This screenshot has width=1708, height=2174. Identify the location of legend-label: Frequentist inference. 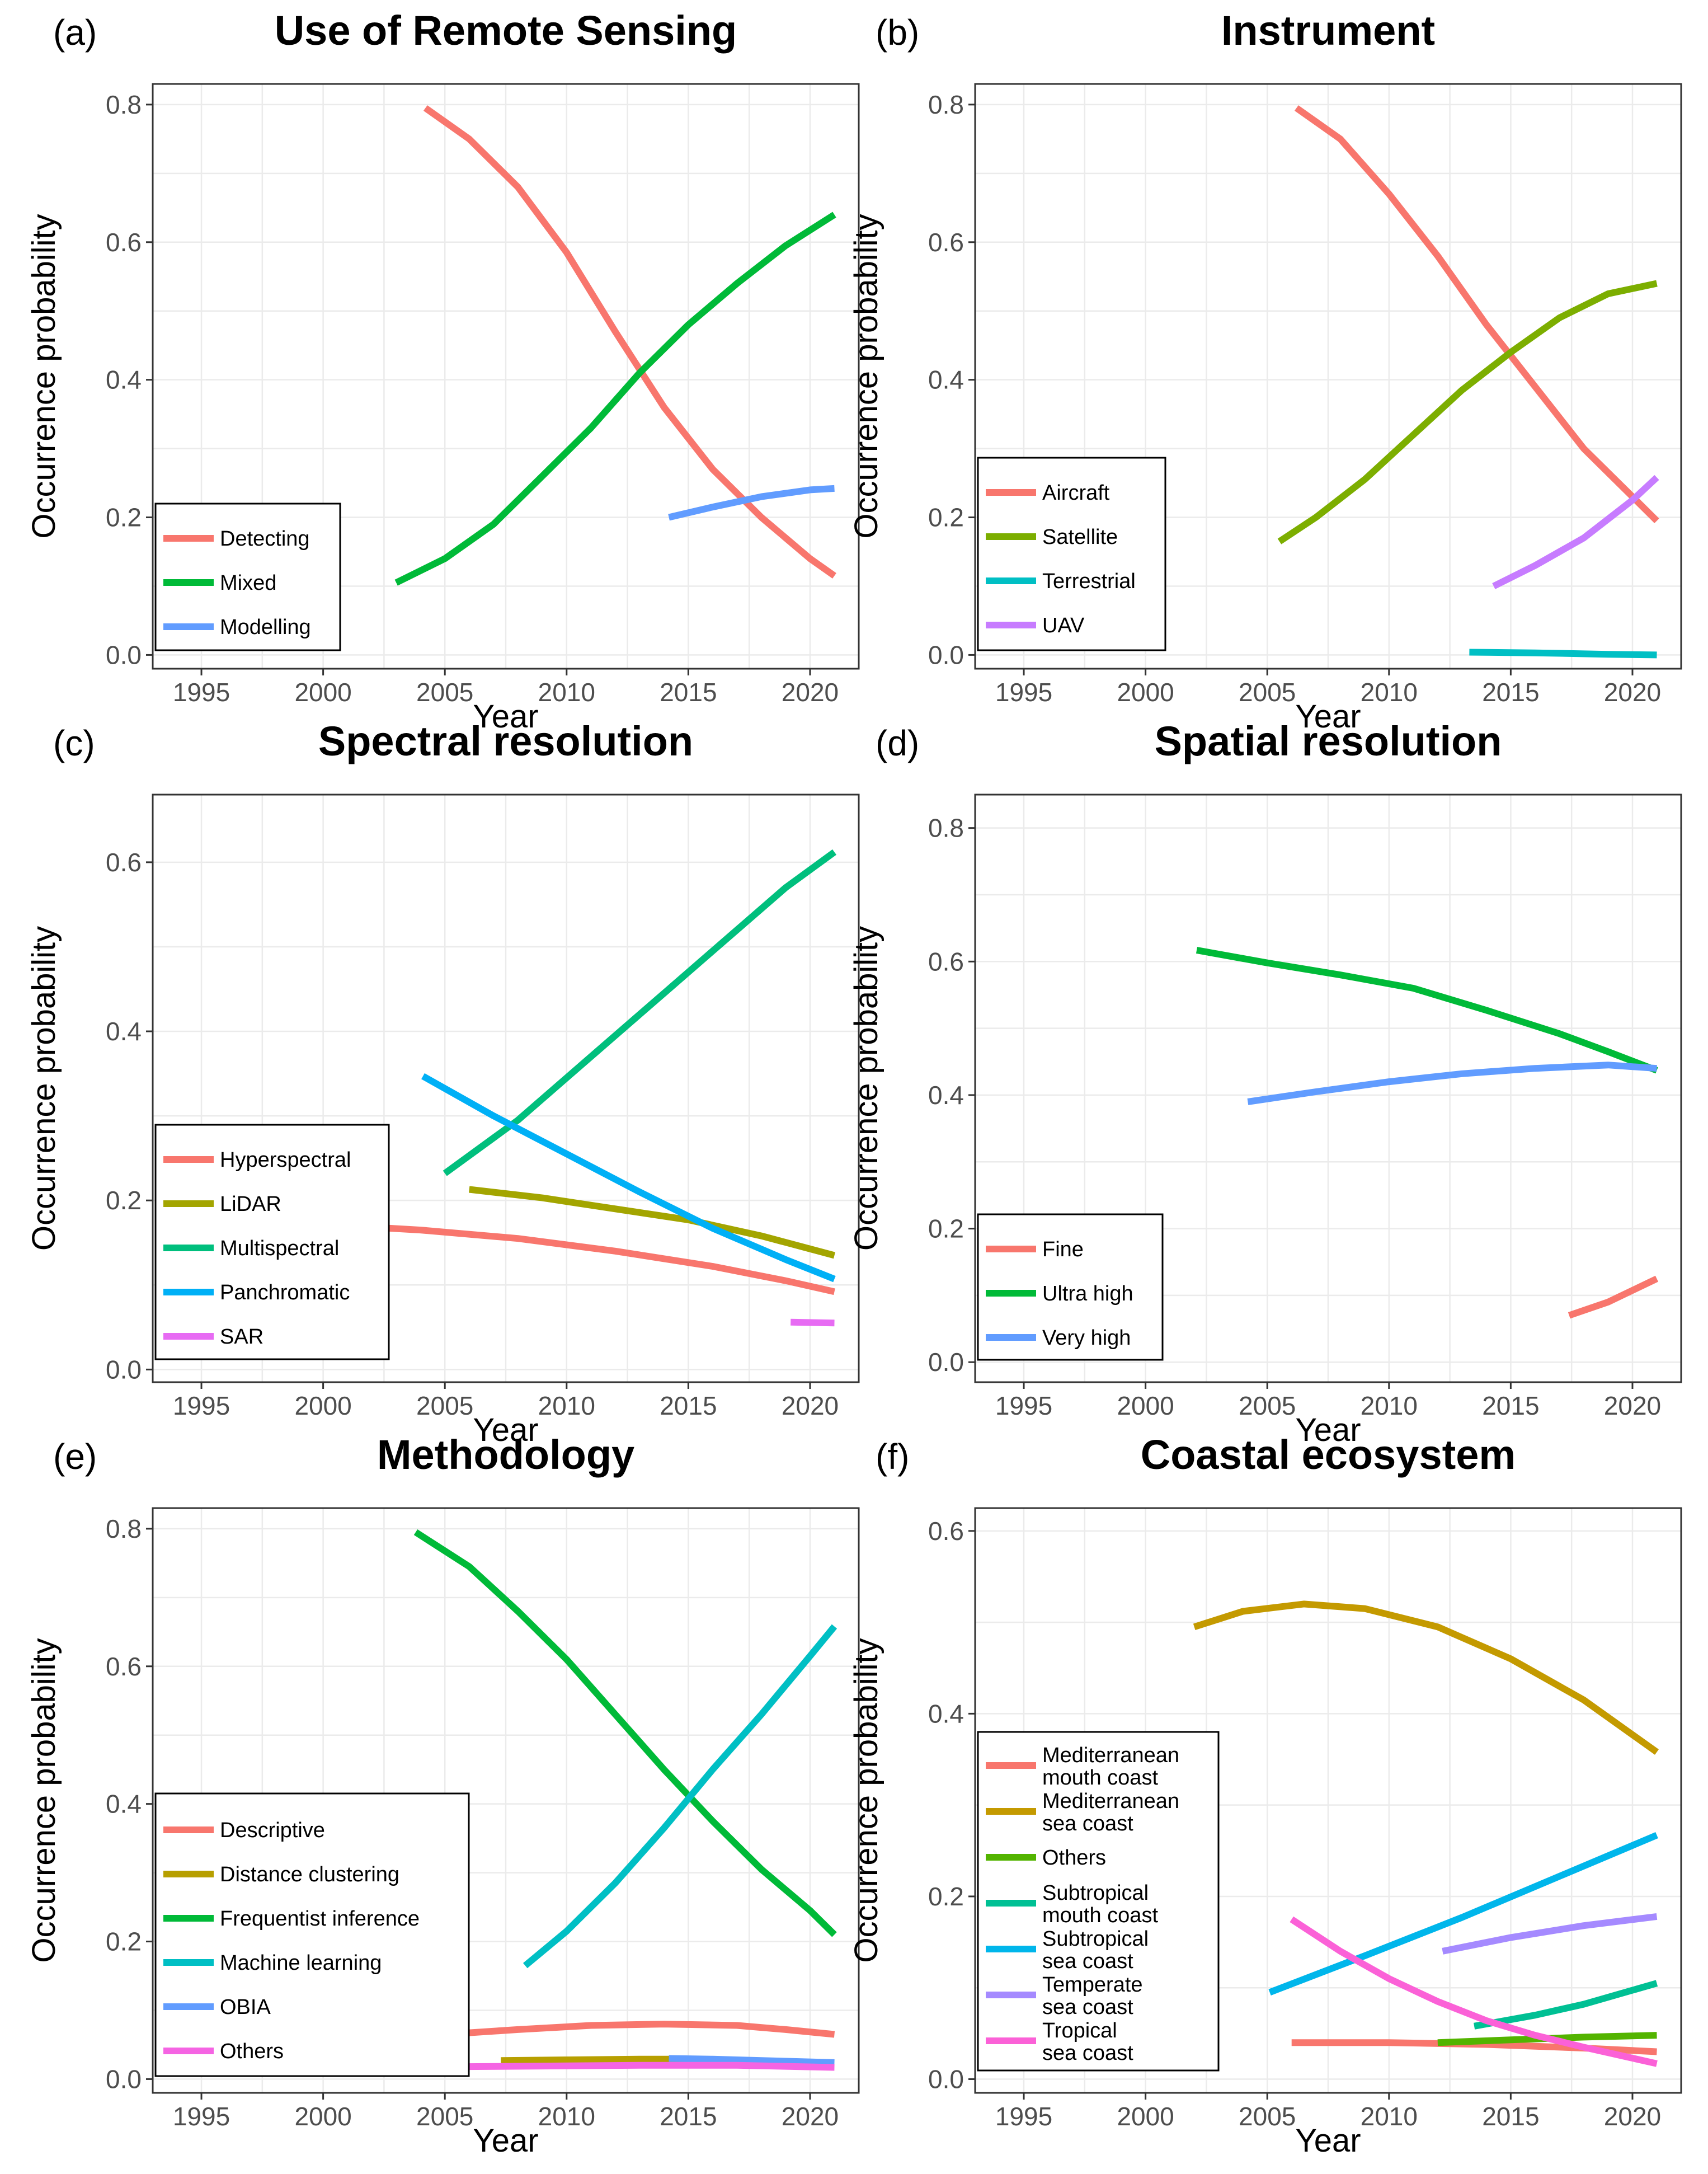
(320, 1919).